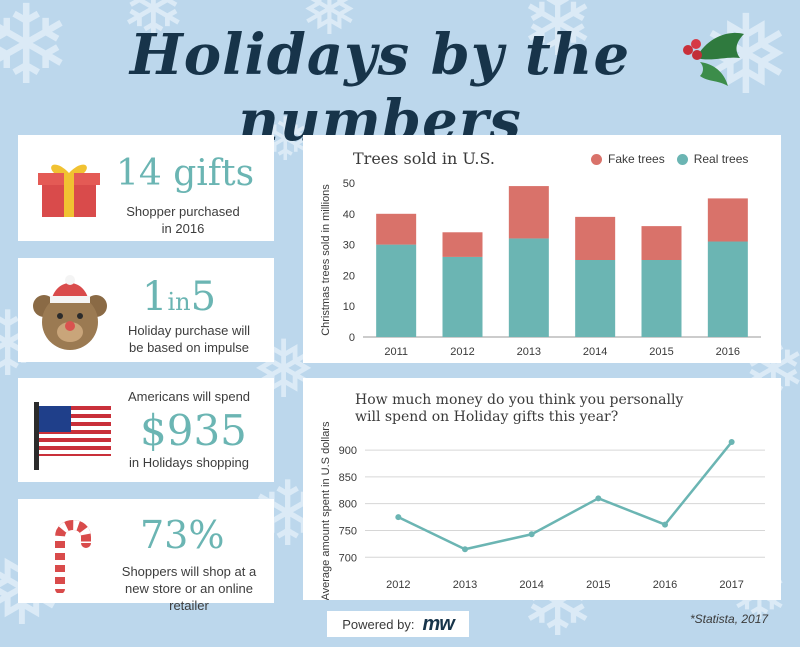 Image resolution: width=800 pixels, height=647 pixels. Describe the element at coordinates (349, 215) in the screenshot. I see `y-tick-label: 40` at that location.